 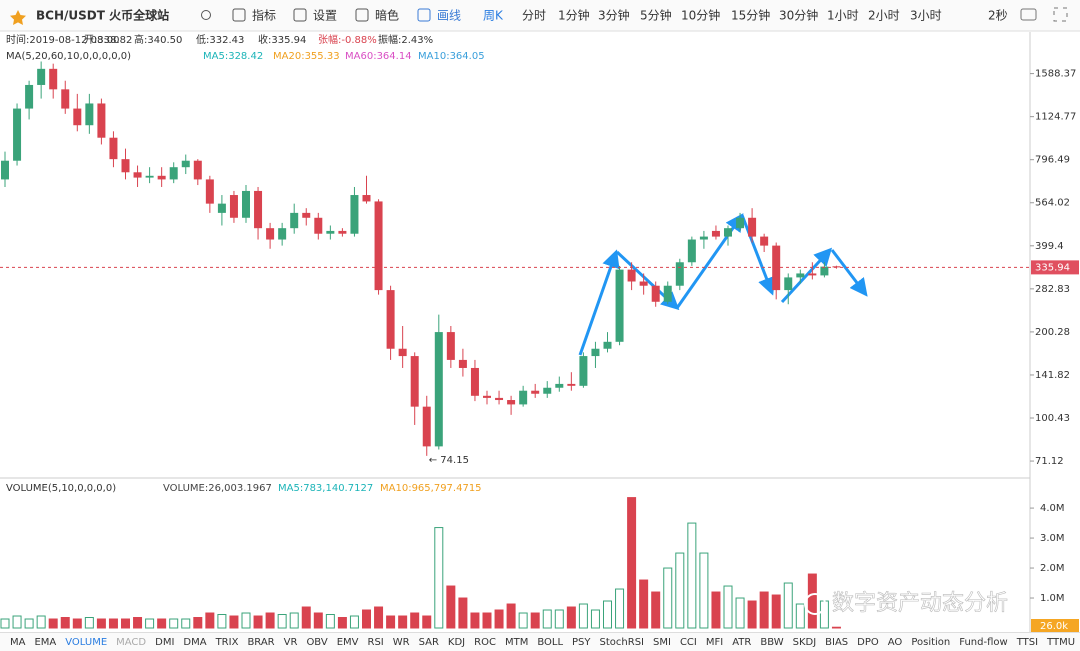 What do you see at coordinates (227, 642) in the screenshot?
I see `indicator-tab: TRIX` at bounding box center [227, 642].